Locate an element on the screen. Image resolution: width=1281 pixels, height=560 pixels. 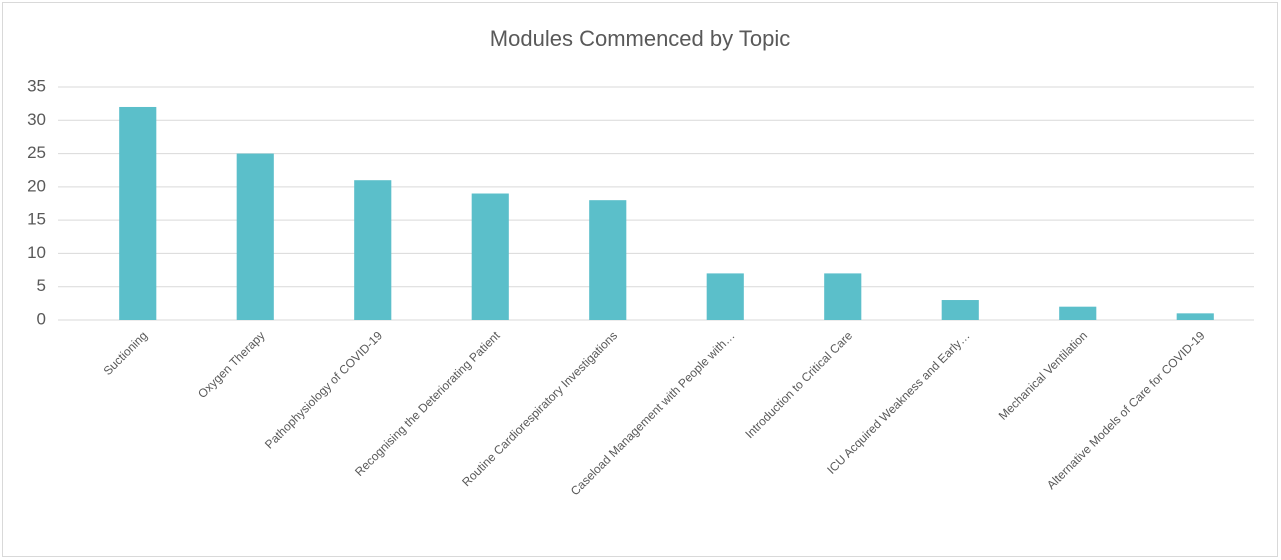
y-tick-label: 0 is located at coordinates (41, 318).